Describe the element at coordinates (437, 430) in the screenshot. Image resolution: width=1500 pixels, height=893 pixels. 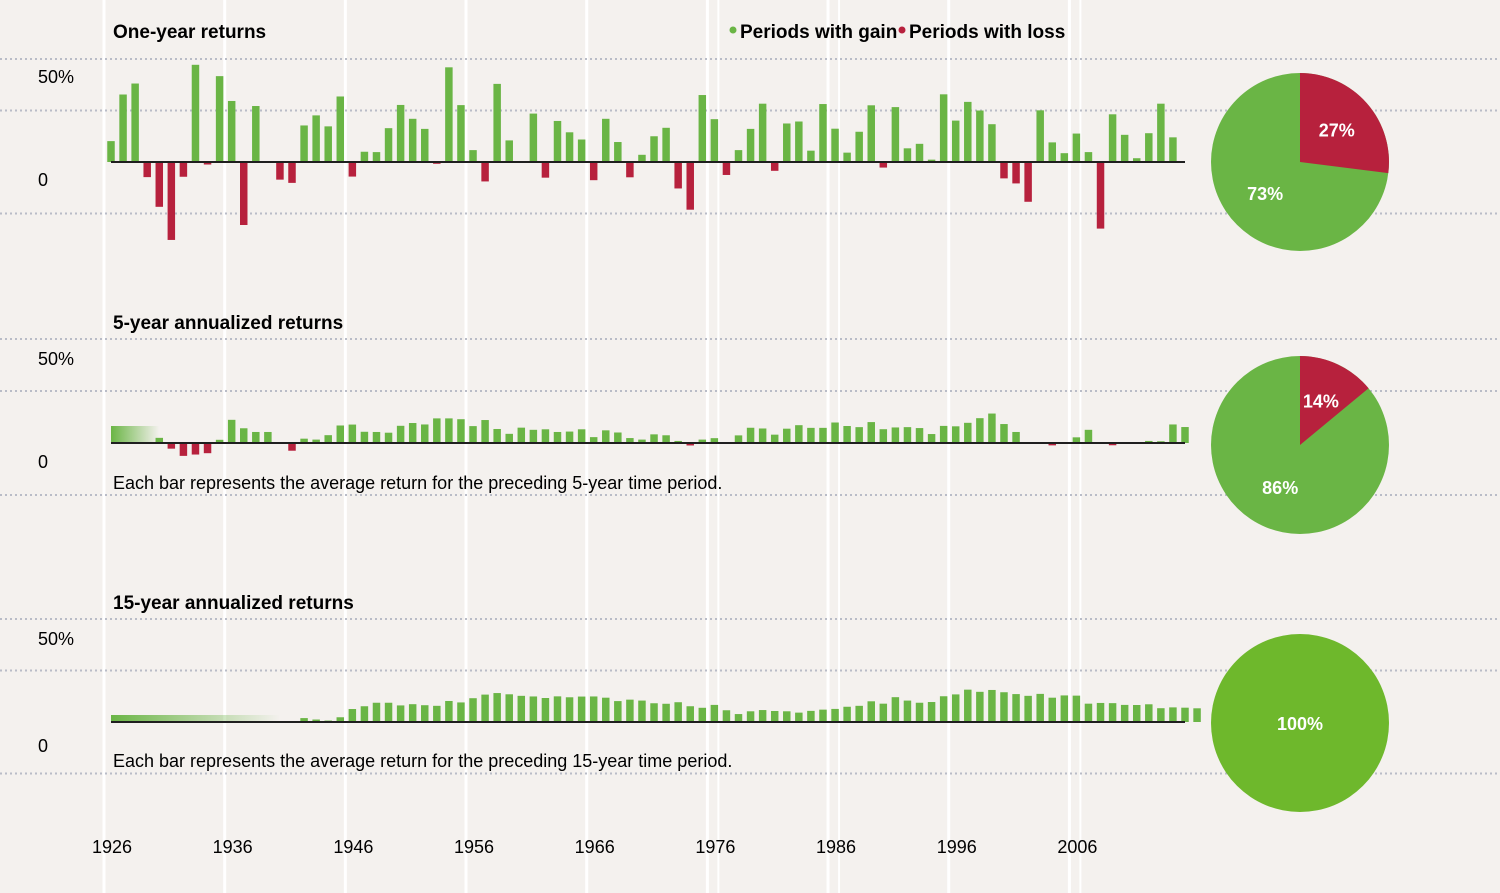
I see `bar-1953` at that location.